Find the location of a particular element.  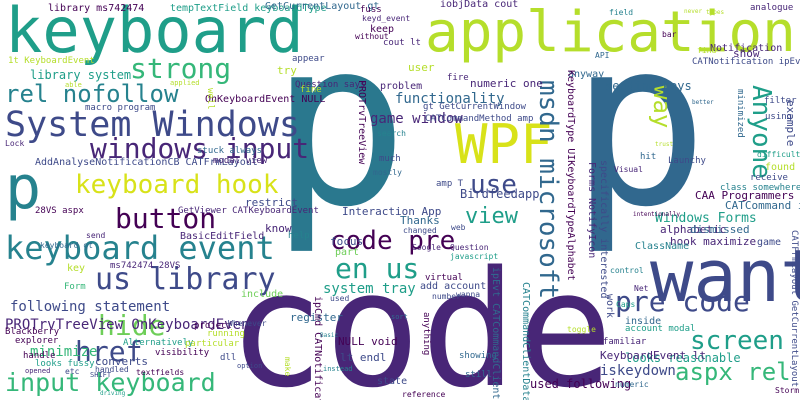

word-web: web is located at coordinates (458, 227).